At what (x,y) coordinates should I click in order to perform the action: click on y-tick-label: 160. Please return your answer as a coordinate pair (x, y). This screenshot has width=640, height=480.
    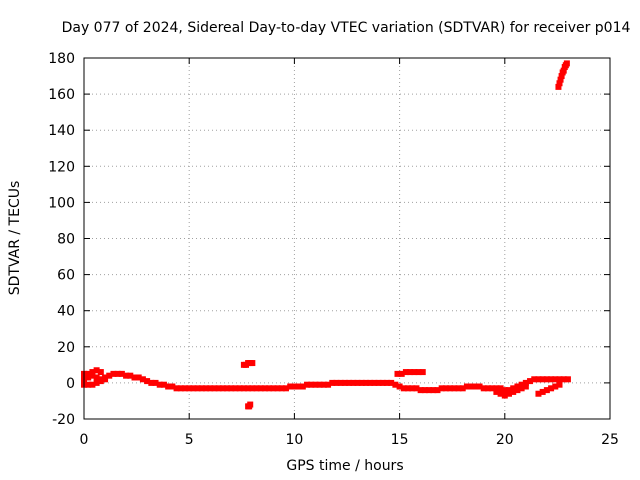
    Looking at the image, I should click on (61, 95).